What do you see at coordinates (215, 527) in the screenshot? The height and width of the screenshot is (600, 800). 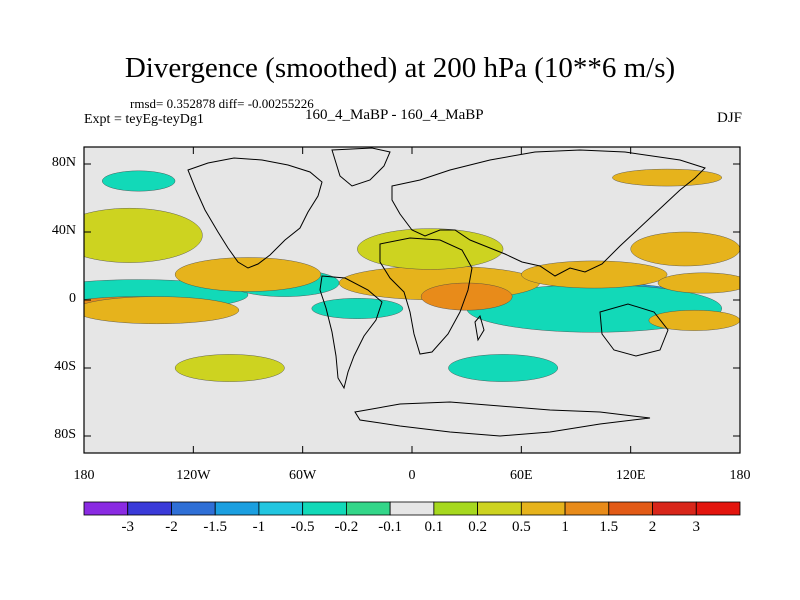 I see `colorbar-level-label: -1.5` at bounding box center [215, 527].